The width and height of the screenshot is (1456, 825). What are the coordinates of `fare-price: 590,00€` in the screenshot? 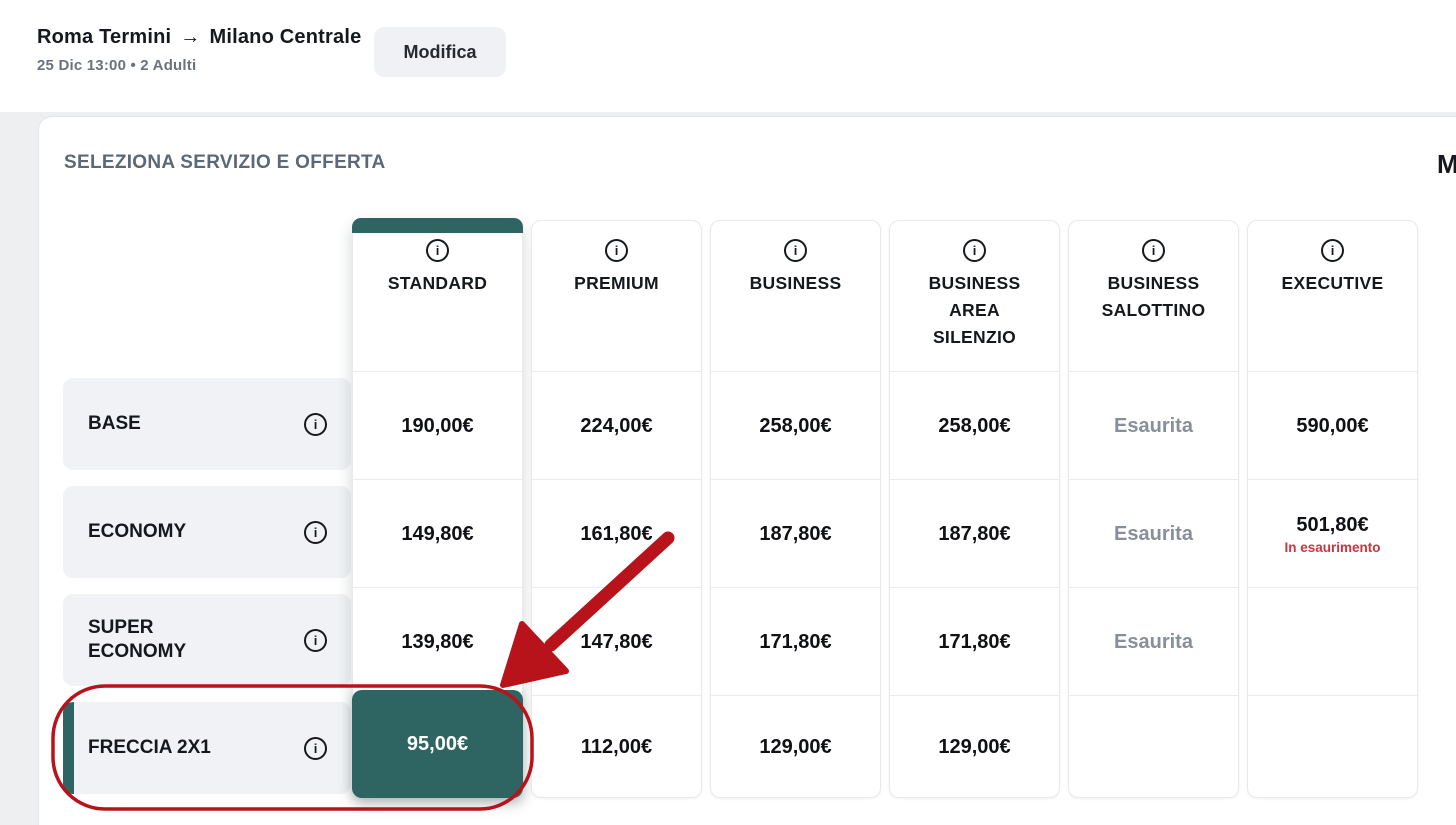 It's located at (1332, 425).